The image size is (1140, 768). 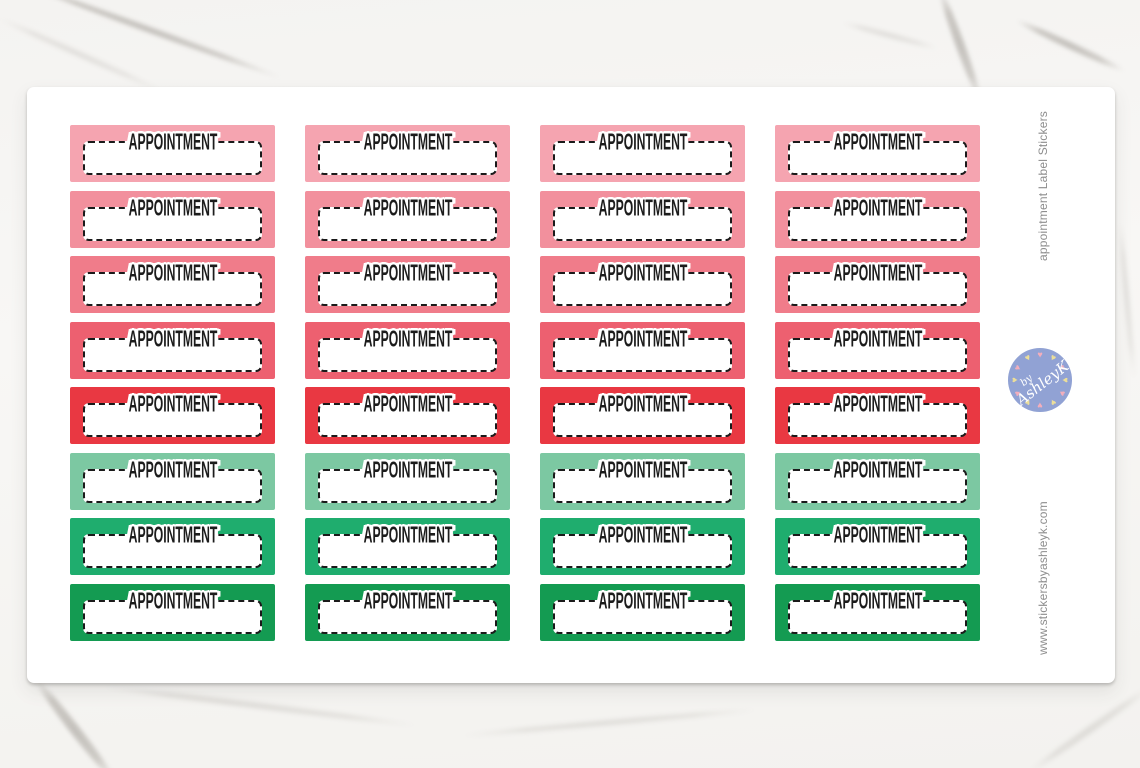 What do you see at coordinates (1043, 578) in the screenshot?
I see `website-url-text: www.stickersbyashleyk.com` at bounding box center [1043, 578].